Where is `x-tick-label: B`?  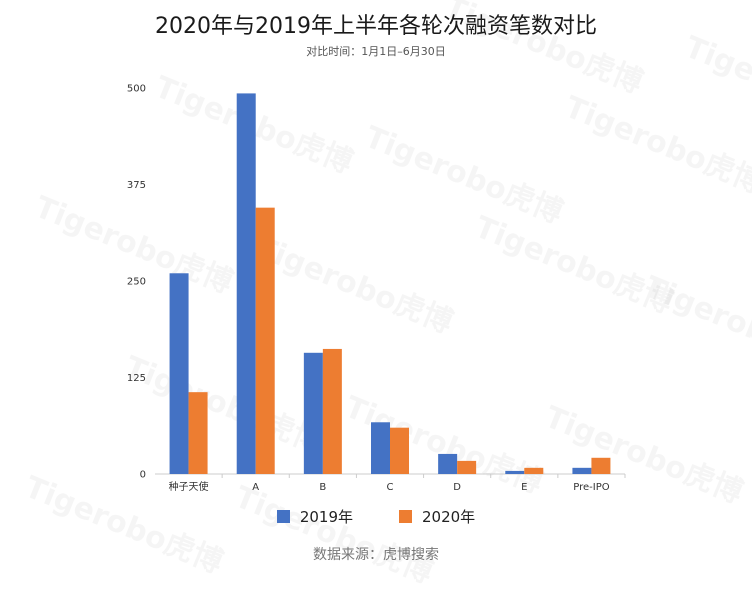 x-tick-label: B is located at coordinates (322, 487).